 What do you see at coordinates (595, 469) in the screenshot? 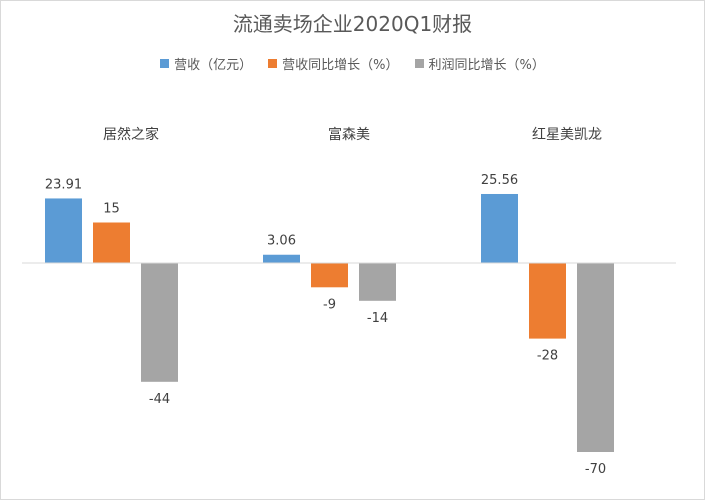
I see `data-label: -70` at bounding box center [595, 469].